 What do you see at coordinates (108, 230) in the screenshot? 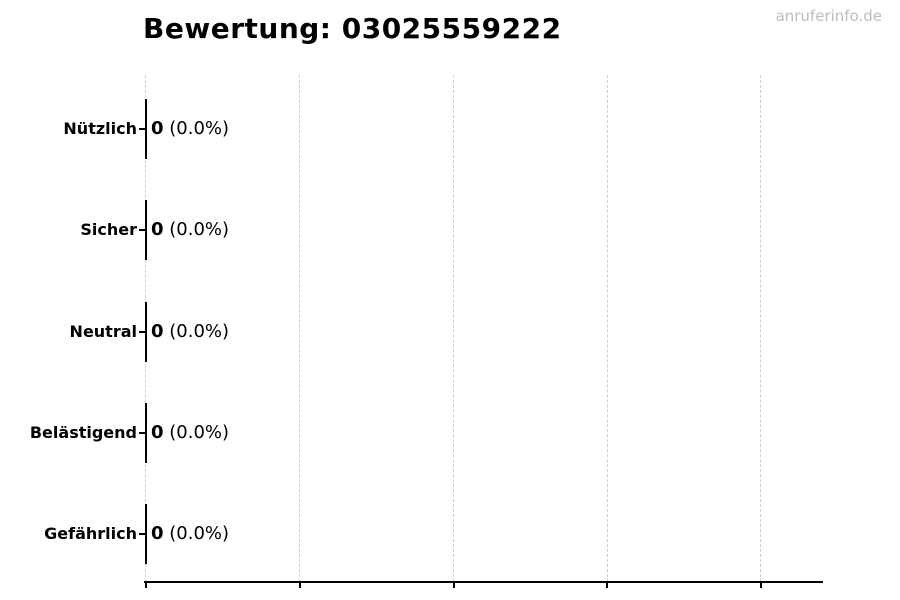
I see `category-label: Sicher` at bounding box center [108, 230].